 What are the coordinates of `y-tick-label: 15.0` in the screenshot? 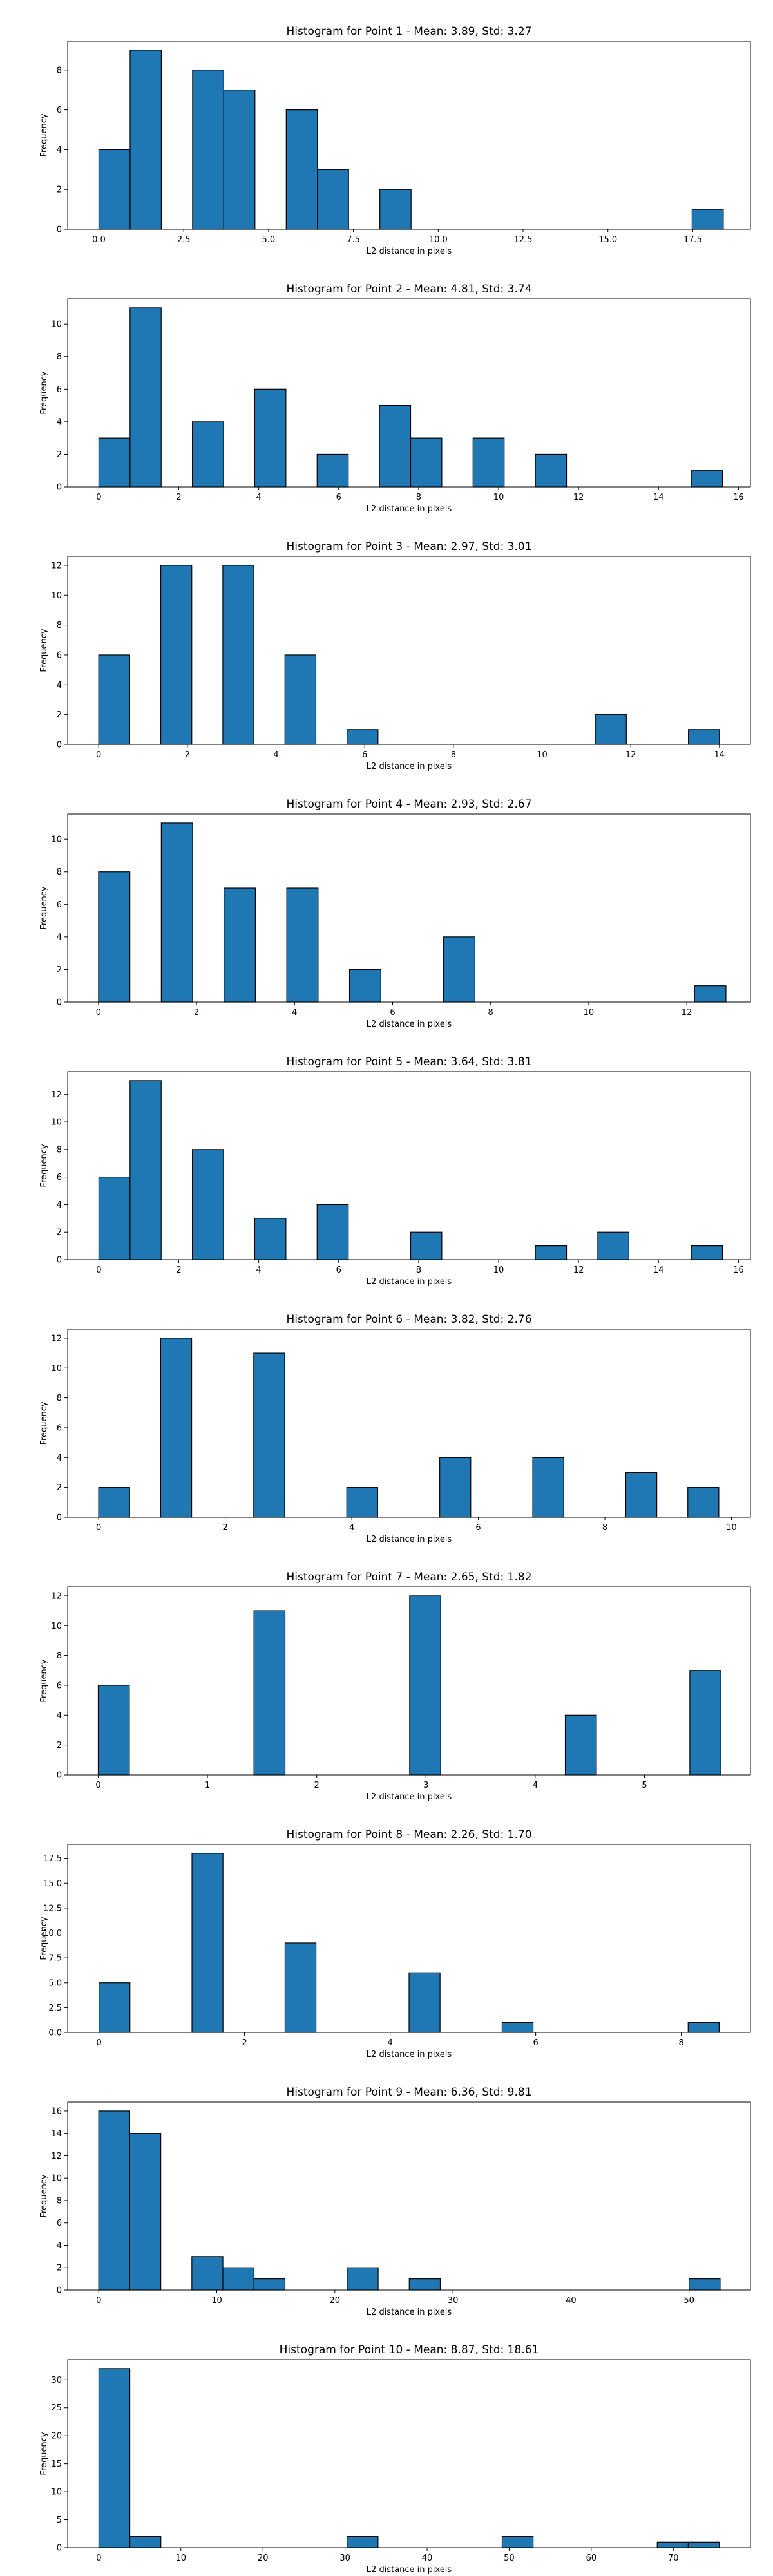 It's located at (52, 1884).